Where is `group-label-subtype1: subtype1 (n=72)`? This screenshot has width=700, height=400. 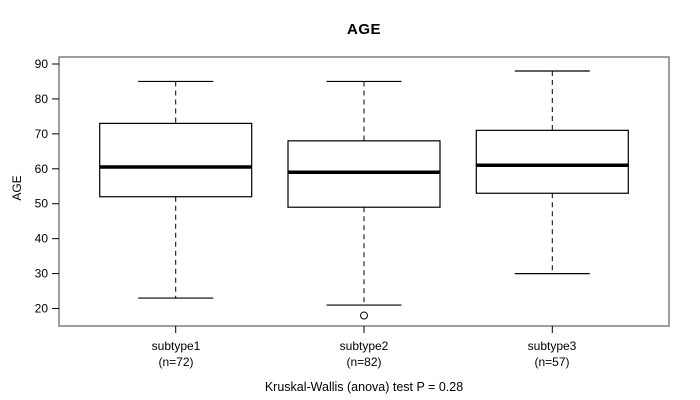
group-label-subtype1: subtype1 (n=72) is located at coordinates (176, 354).